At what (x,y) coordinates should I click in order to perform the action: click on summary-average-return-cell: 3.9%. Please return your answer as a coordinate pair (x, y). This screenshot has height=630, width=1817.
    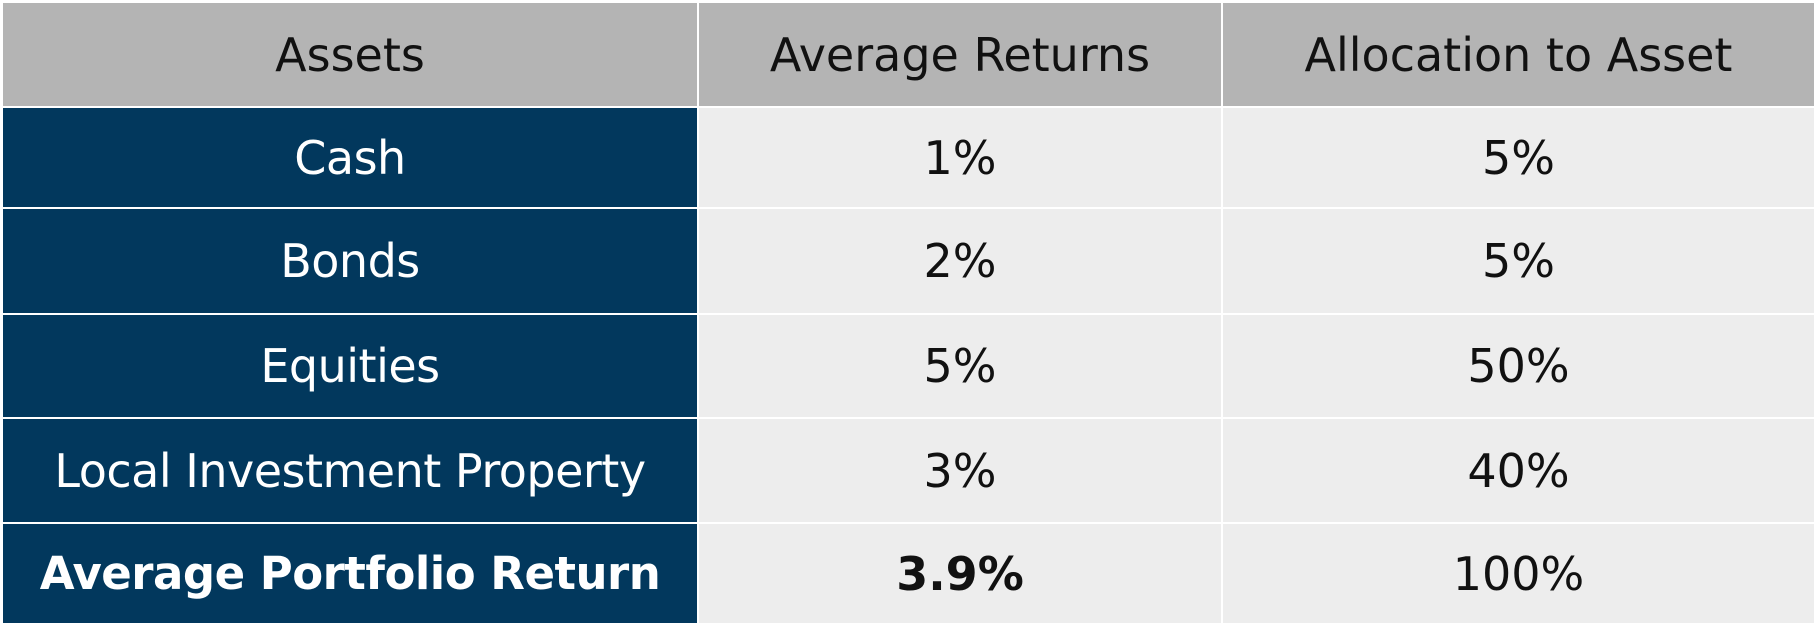
    Looking at the image, I should click on (961, 573).